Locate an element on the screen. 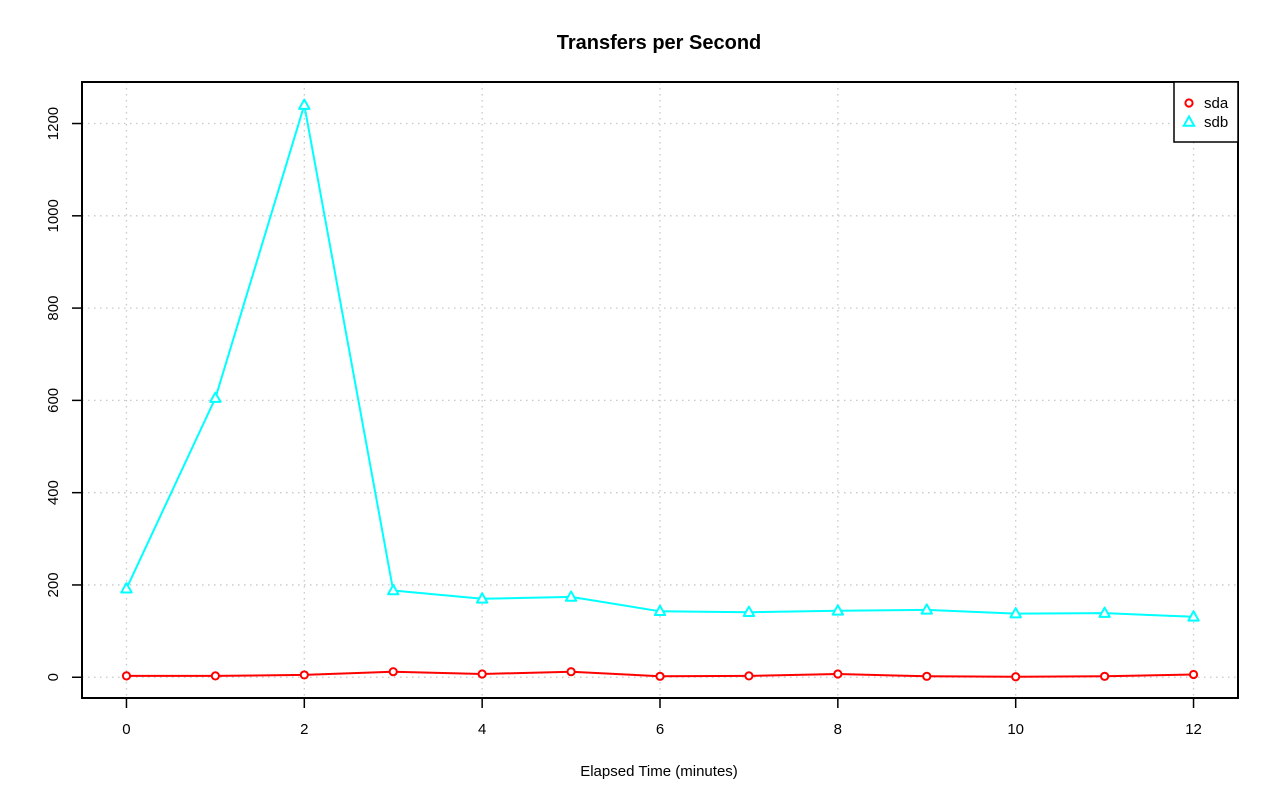 The height and width of the screenshot is (801, 1280). x-tick-label: 8 is located at coordinates (838, 729).